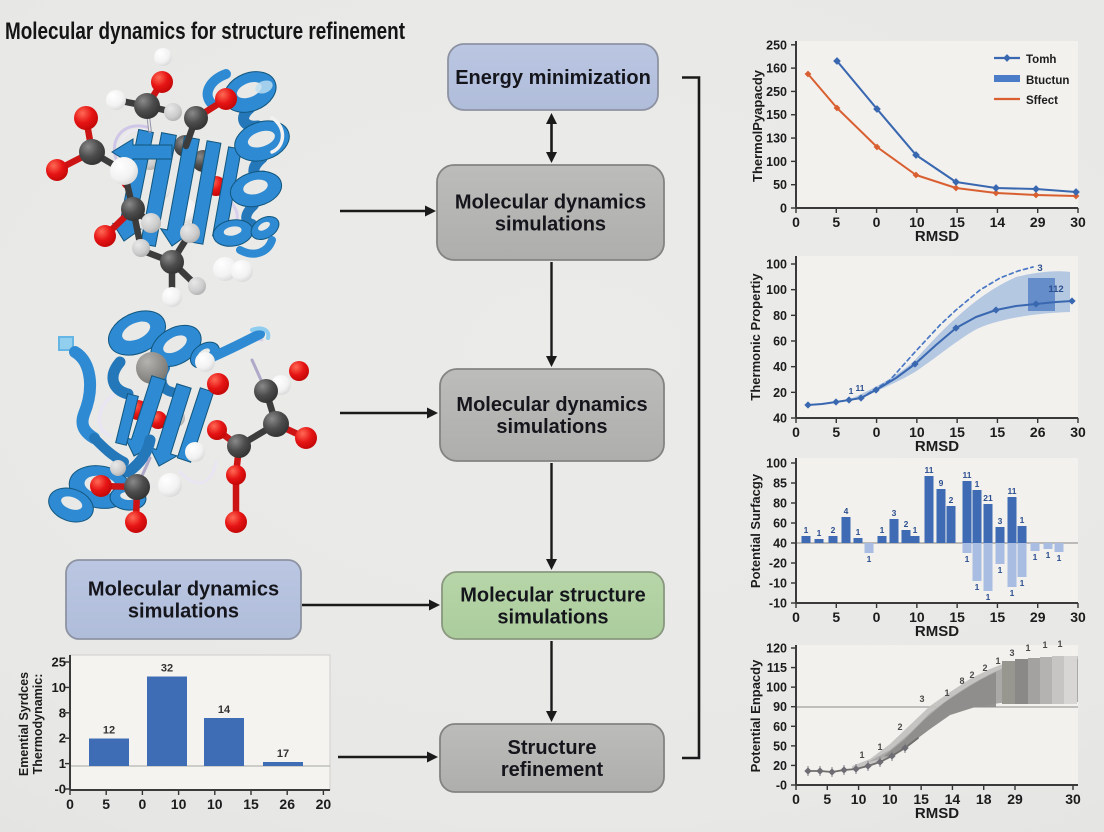  What do you see at coordinates (846, 511) in the screenshot?
I see `svg-text: 4` at bounding box center [846, 511].